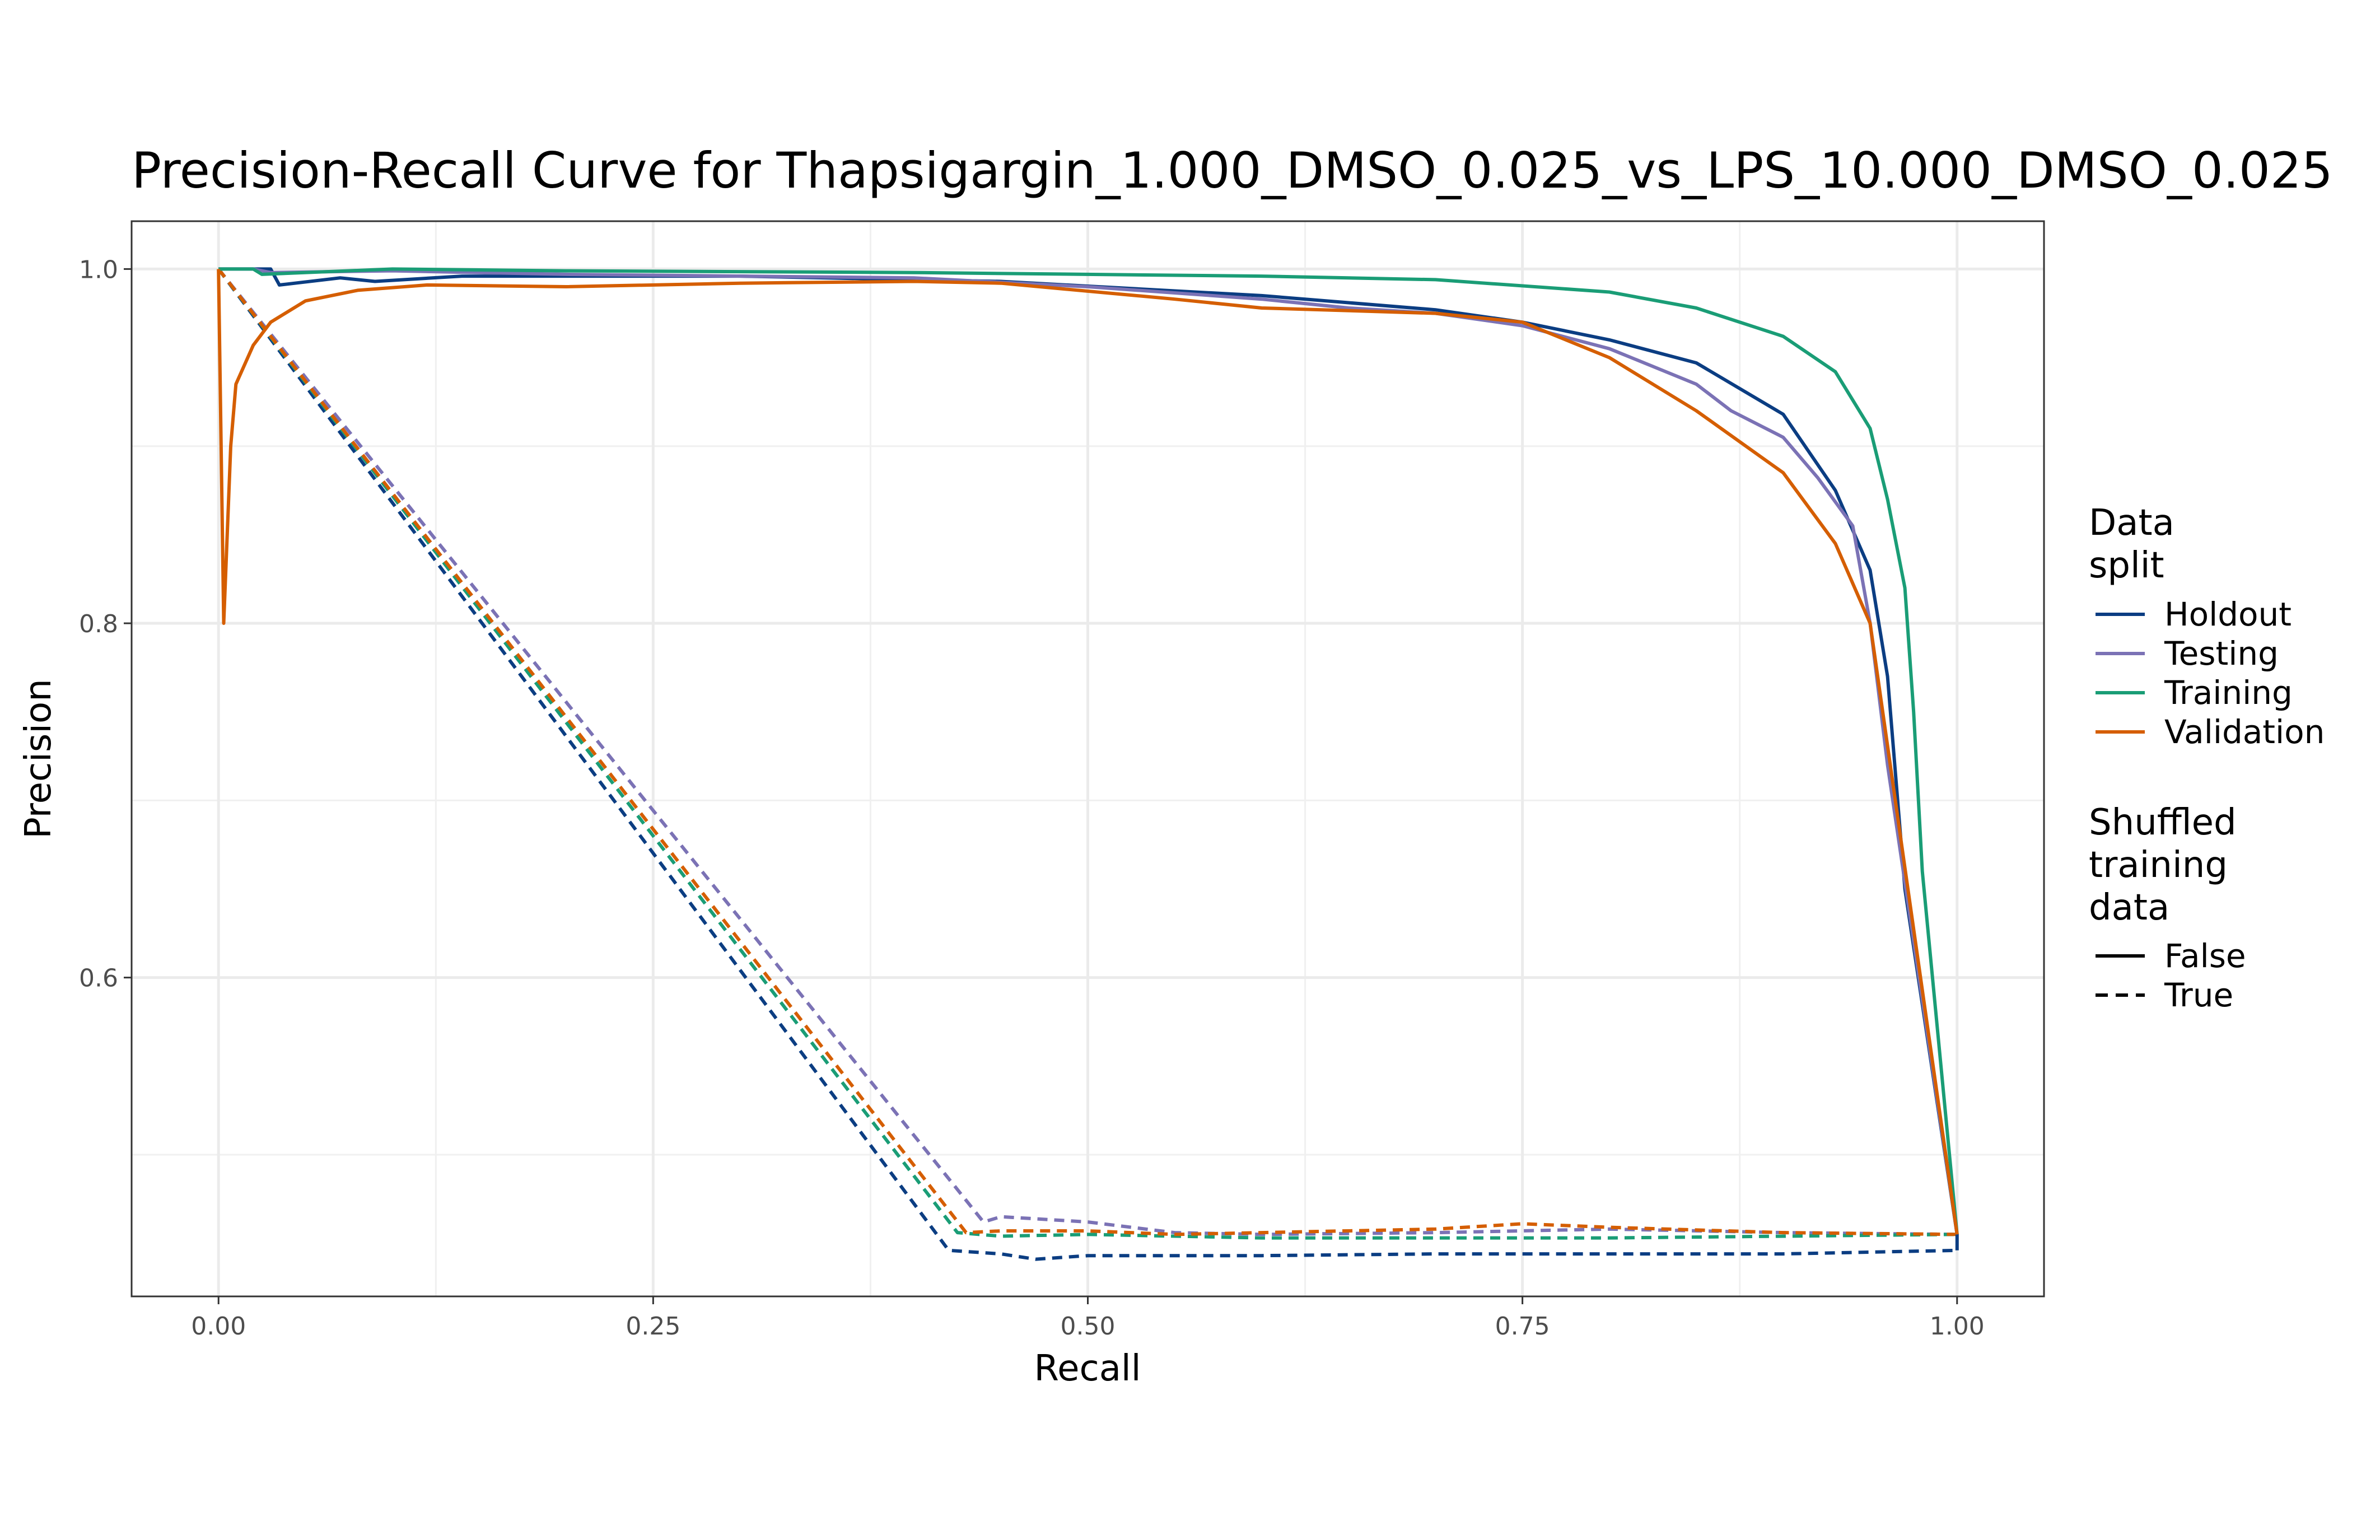  What do you see at coordinates (39, 759) in the screenshot?
I see `y-axis-title: Precision` at bounding box center [39, 759].